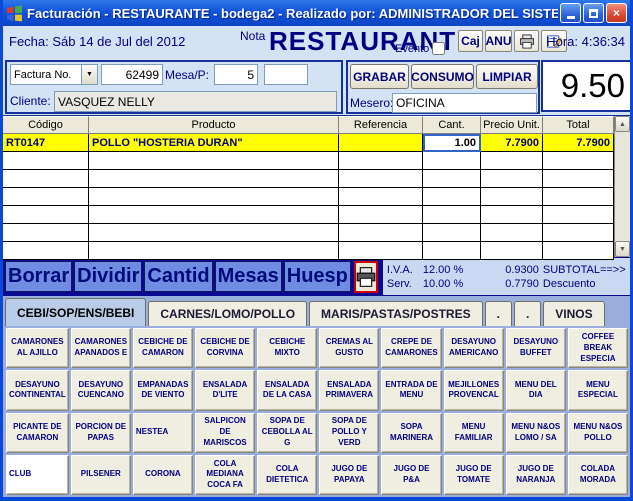  Describe the element at coordinates (570, 17) in the screenshot. I see `minimize-icon` at that location.